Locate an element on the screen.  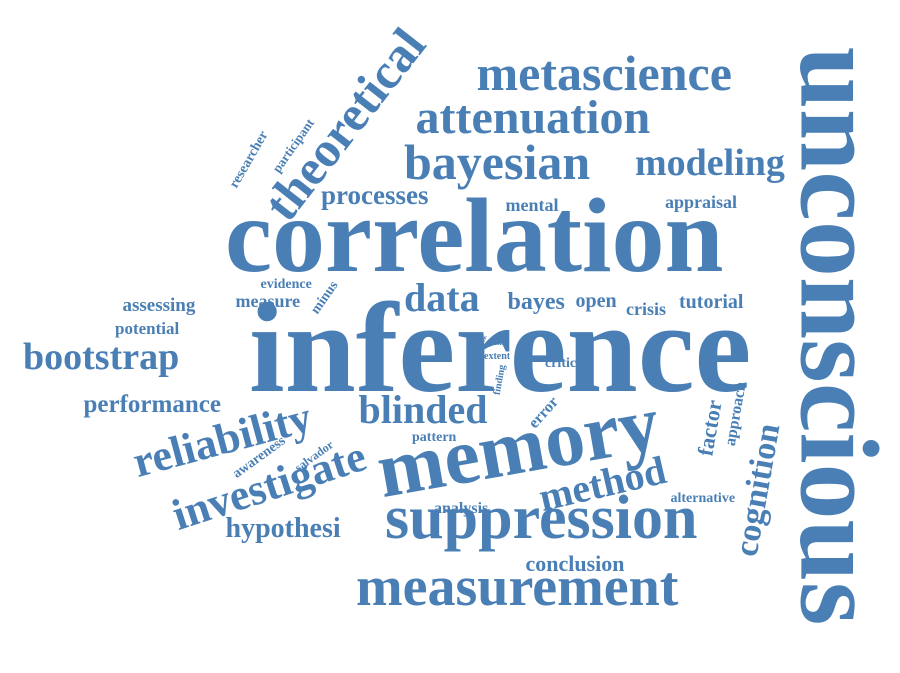
word-bayesian: bayesian is located at coordinates (497, 162).